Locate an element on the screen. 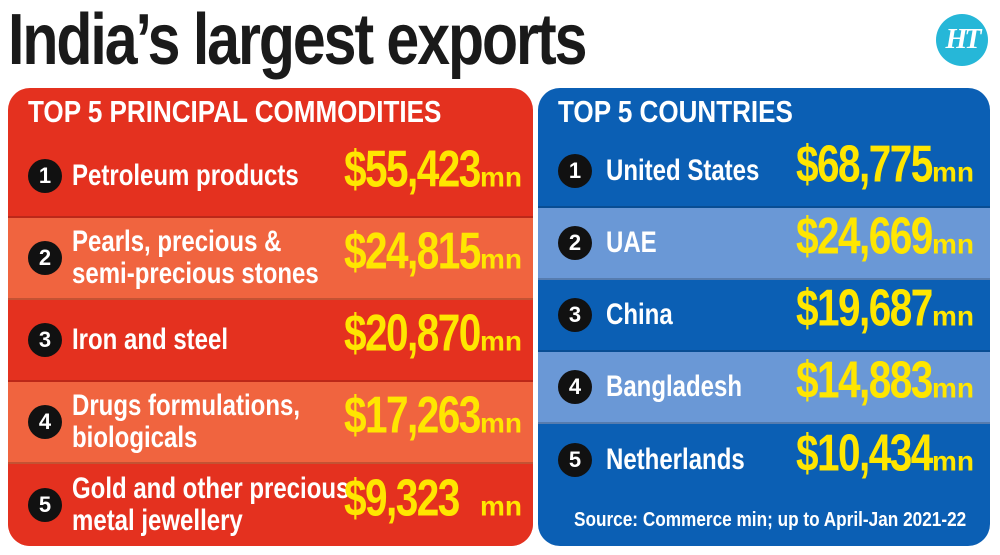 The width and height of the screenshot is (1000, 555). page-title: India’s largest exports is located at coordinates (297, 40).